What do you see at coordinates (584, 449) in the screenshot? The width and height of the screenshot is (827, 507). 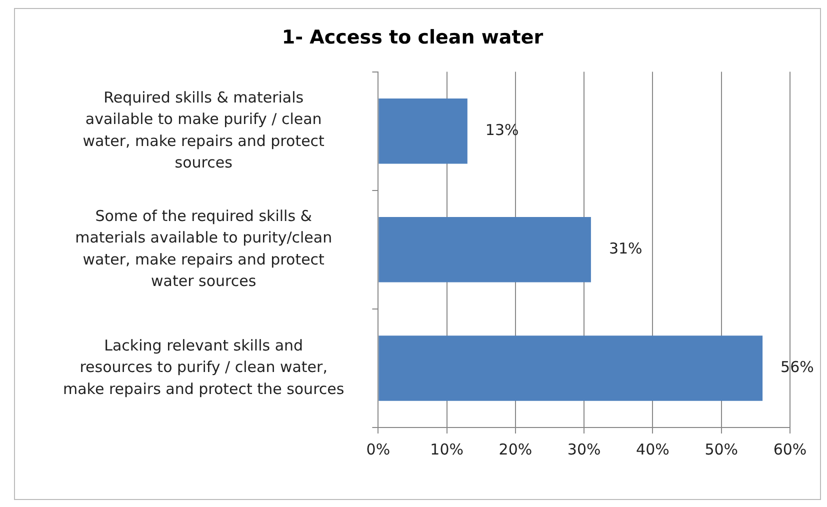 I see `x-tick-label: 30%` at bounding box center [584, 449].